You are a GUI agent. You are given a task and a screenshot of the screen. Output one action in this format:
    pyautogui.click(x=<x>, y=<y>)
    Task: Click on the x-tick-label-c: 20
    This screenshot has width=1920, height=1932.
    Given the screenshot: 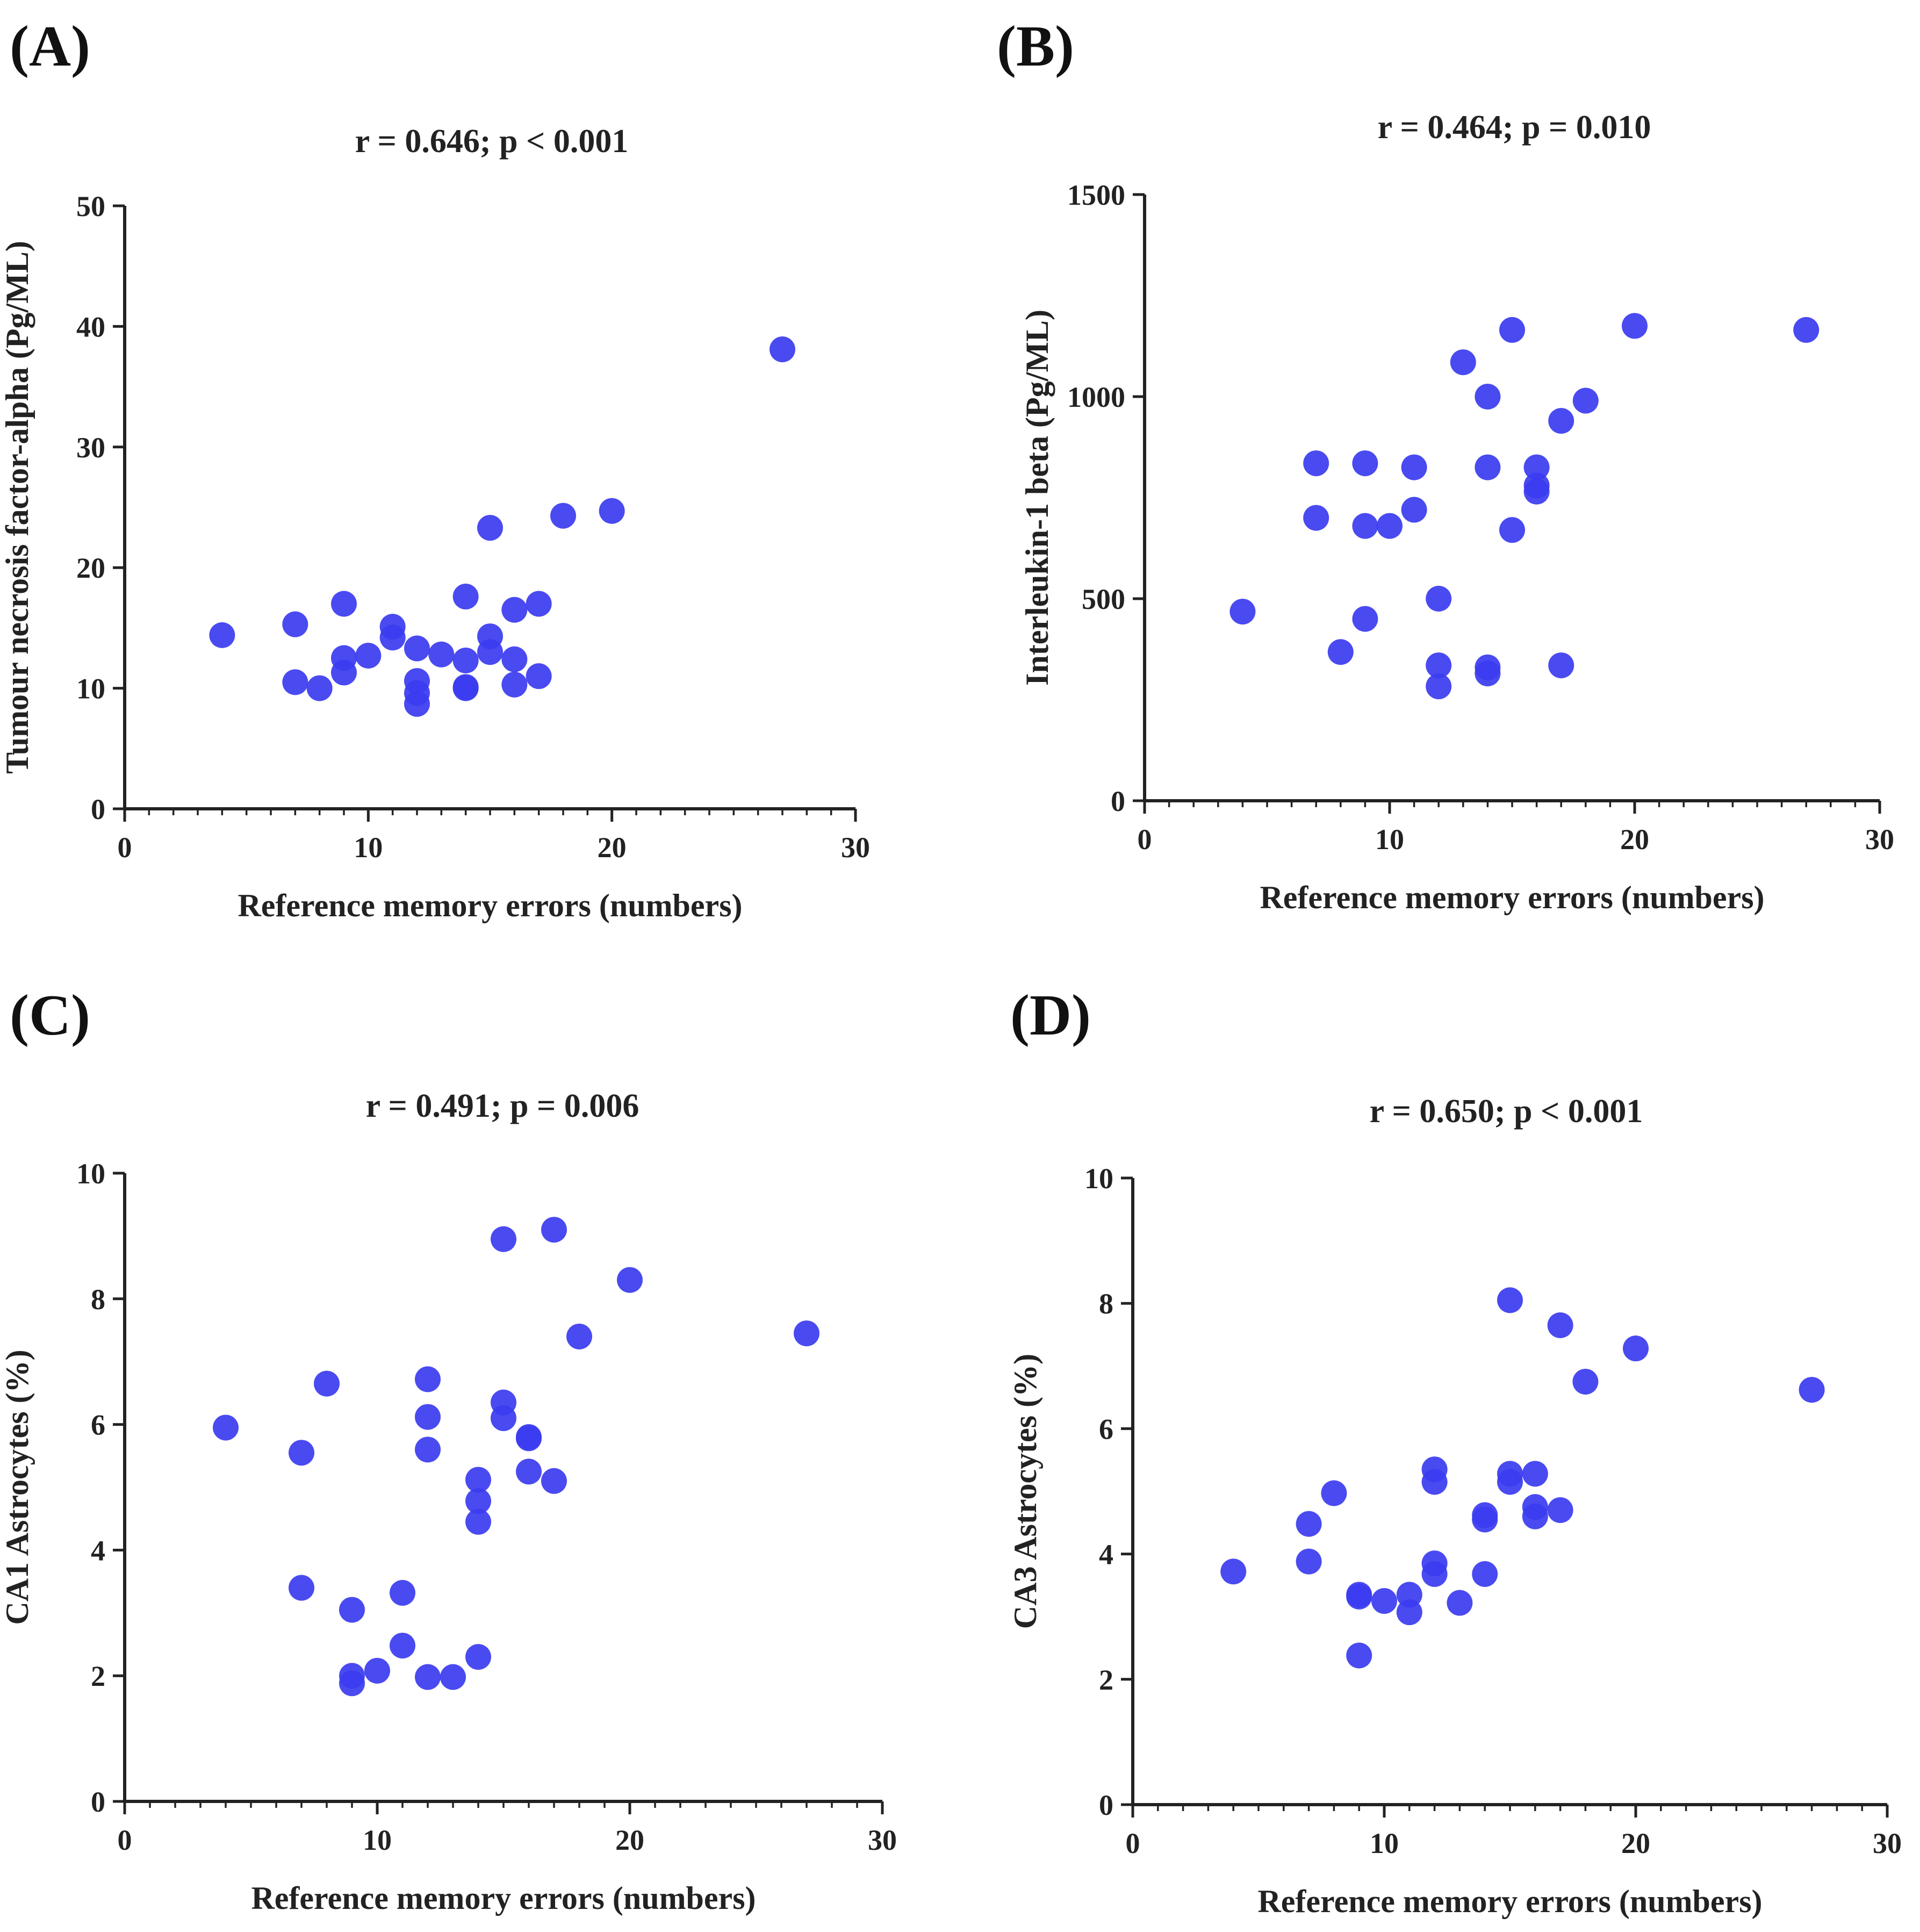 What is the action you would take?
    pyautogui.click(x=629, y=1840)
    